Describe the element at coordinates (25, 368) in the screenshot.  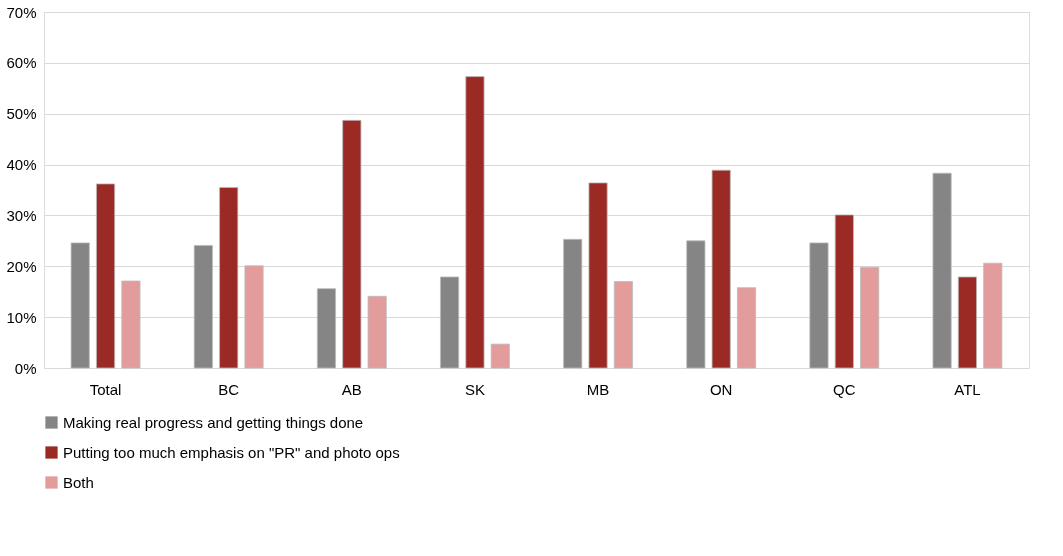
I see `y-tick-label: 0%` at that location.